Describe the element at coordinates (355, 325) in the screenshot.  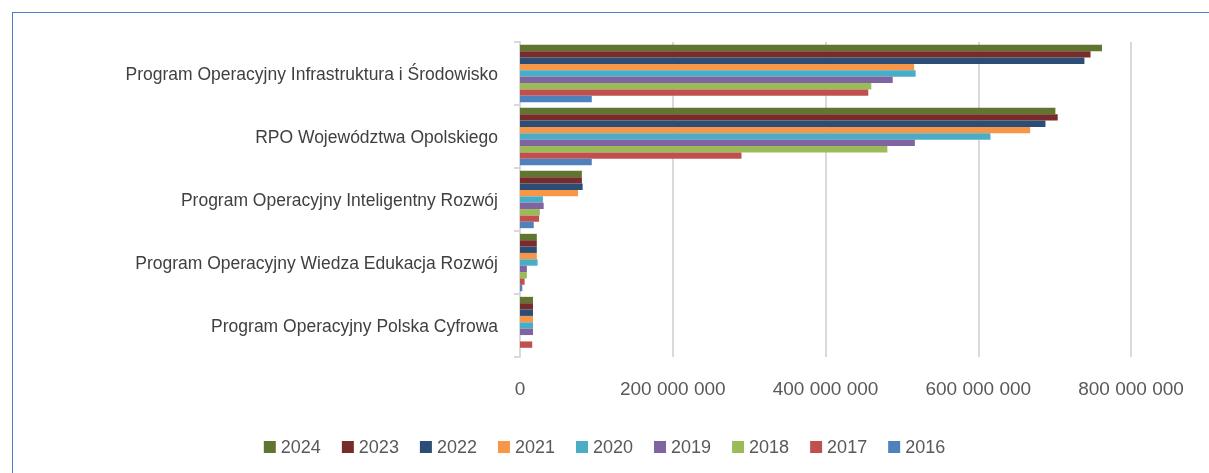
I see `y-tick-label: Program Operacyjny Polska Cyfrowa` at that location.